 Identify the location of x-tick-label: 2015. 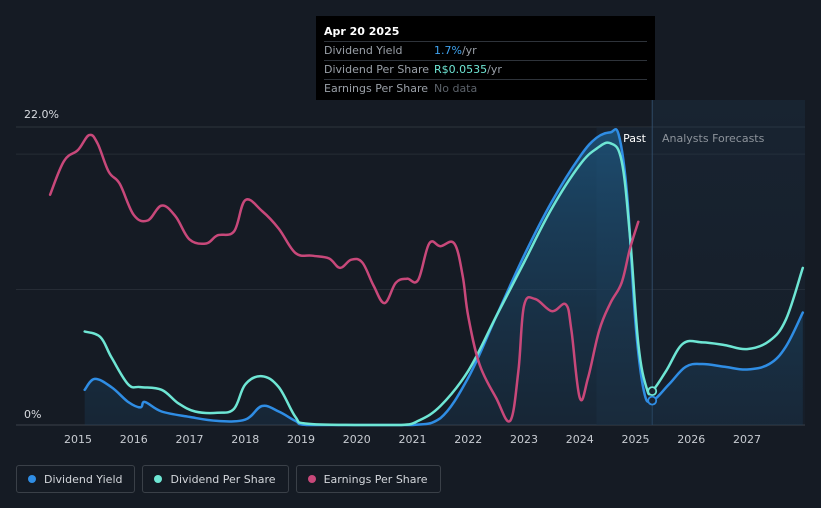
(78, 439).